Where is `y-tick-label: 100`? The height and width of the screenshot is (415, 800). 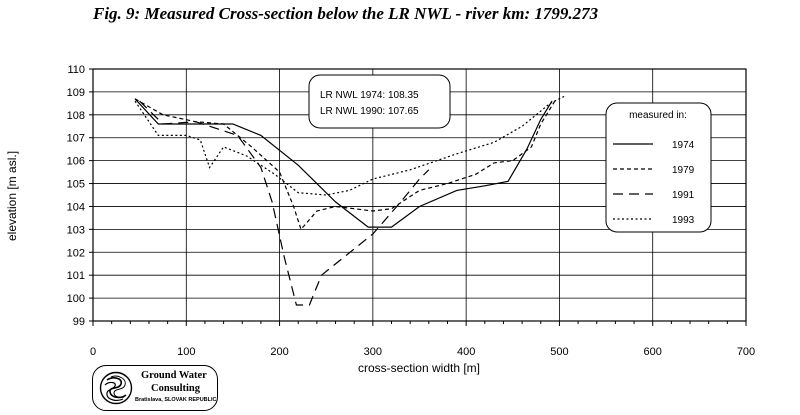 y-tick-label: 100 is located at coordinates (76, 299).